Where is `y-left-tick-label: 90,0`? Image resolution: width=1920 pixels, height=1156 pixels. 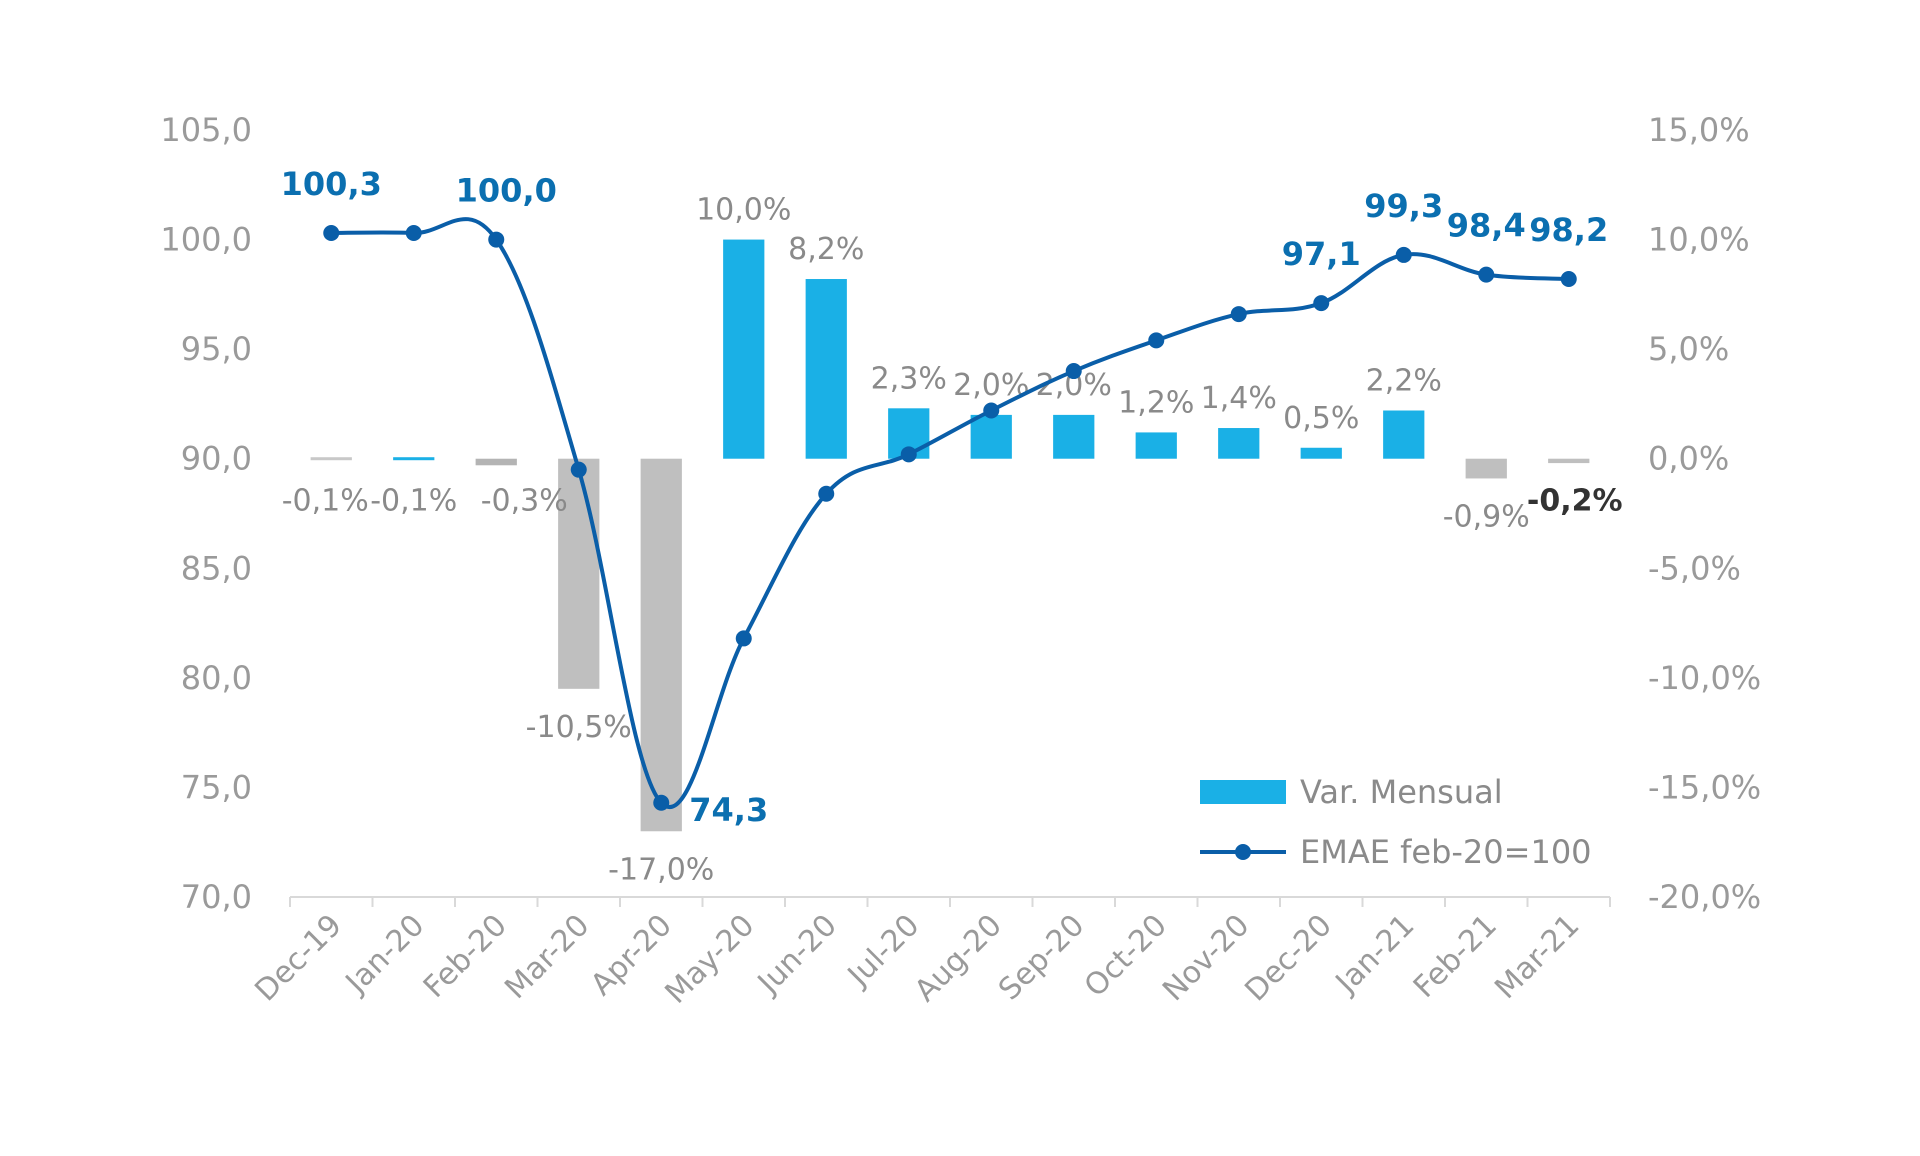 y-left-tick-label: 90,0 is located at coordinates (216, 459).